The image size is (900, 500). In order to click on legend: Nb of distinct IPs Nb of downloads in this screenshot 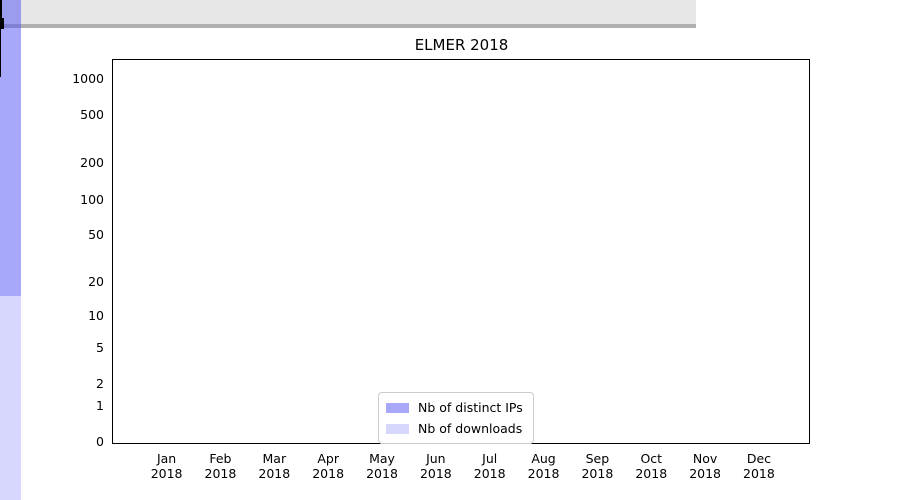, I will do `click(456, 418)`.